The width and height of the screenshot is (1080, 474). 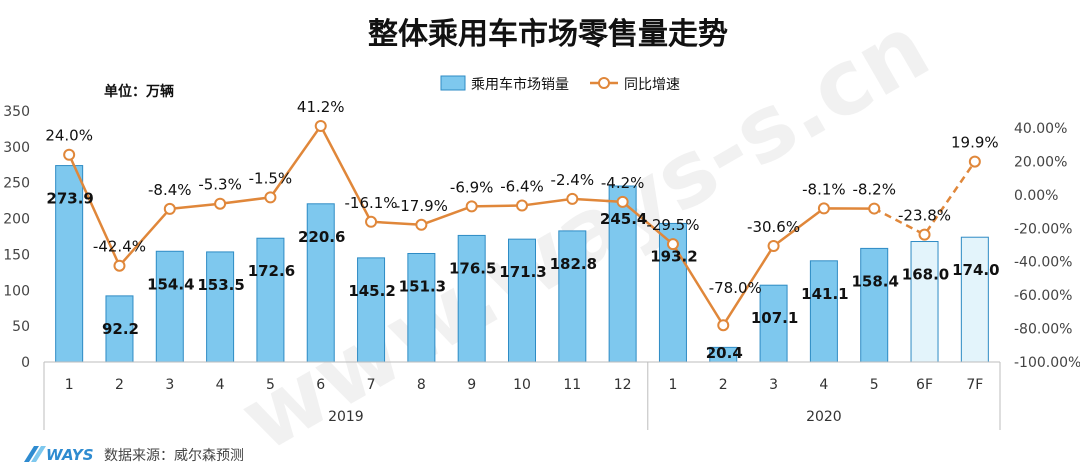 I want to click on bar-value-label: 20.4, so click(x=724, y=353).